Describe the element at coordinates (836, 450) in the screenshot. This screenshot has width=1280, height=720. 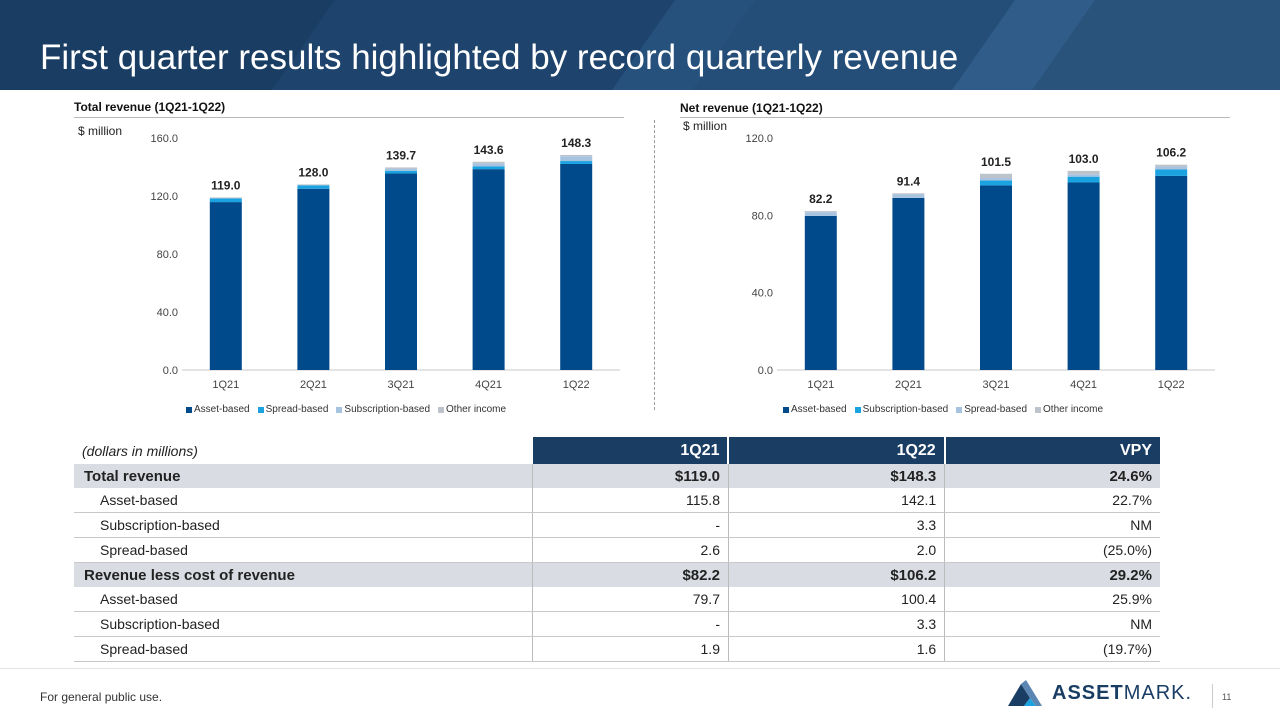
I see `column-header-1q22: 1Q22` at that location.